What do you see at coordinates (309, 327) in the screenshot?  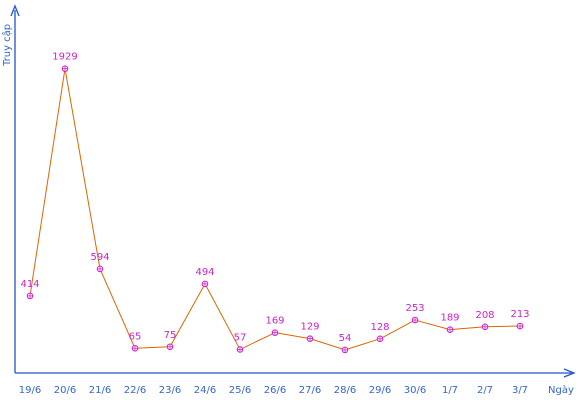 I see `data-label: 129` at bounding box center [309, 327].